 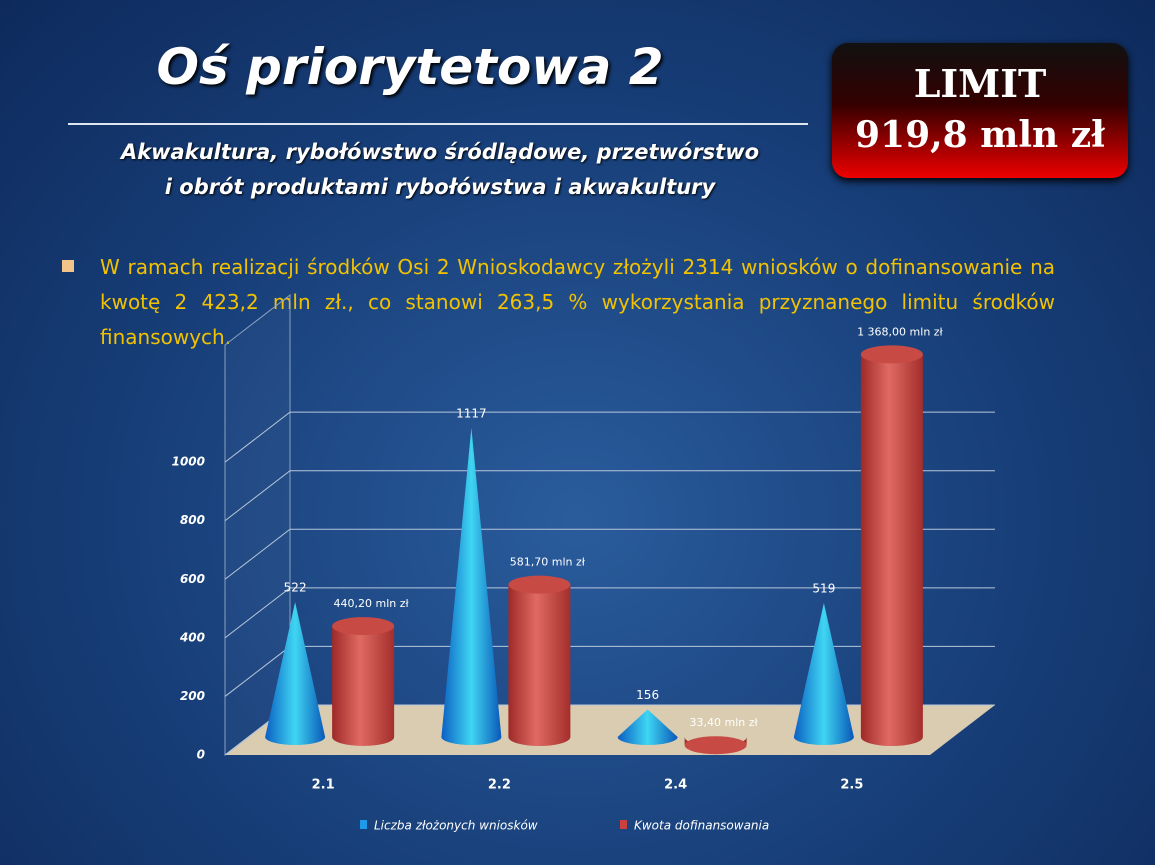 I want to click on x-tick-label: 2.5, so click(x=851, y=785).